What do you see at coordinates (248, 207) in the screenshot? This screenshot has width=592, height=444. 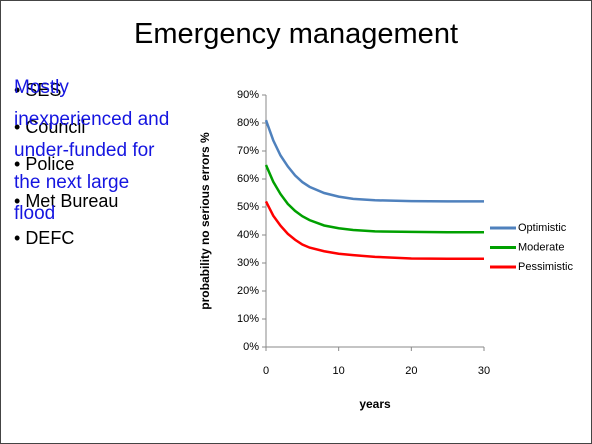 I see `y-tick-label: 50%` at bounding box center [248, 207].